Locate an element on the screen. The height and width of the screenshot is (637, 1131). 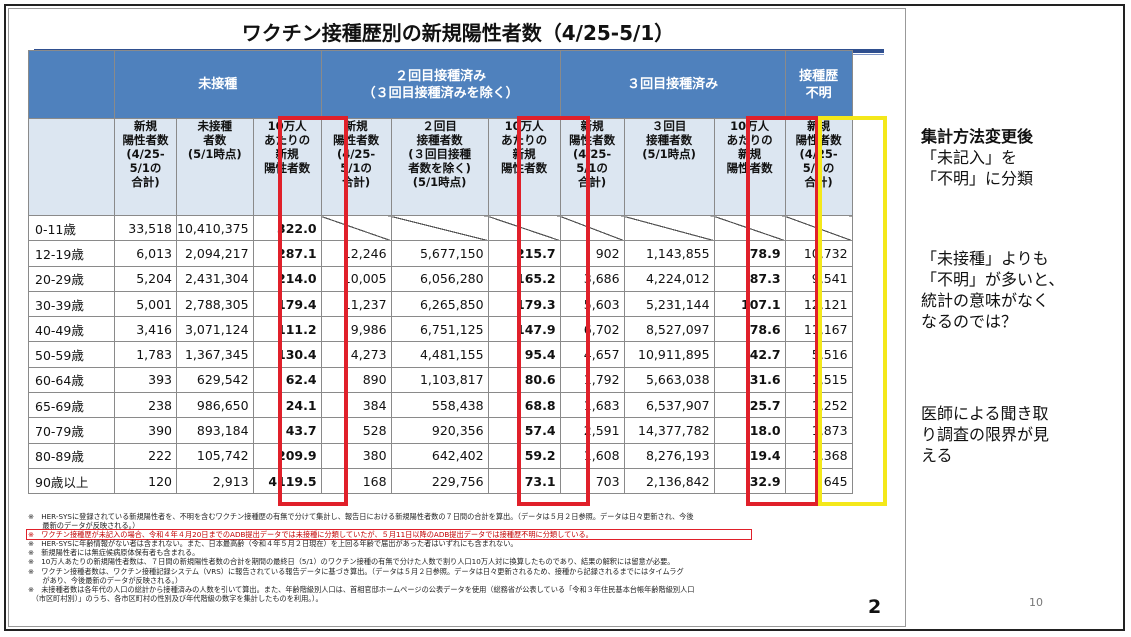
value-cell: 4,224,012 is located at coordinates (669, 278).